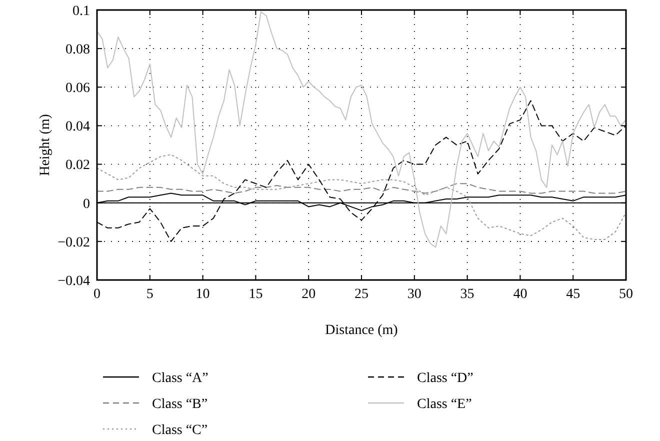  Describe the element at coordinates (414, 294) in the screenshot. I see `x-tick-label: 30` at that location.